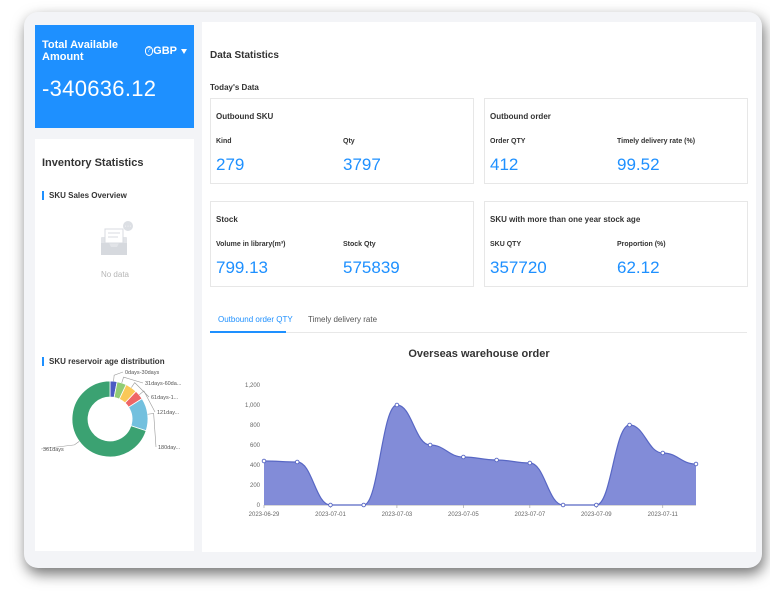  What do you see at coordinates (638, 164) in the screenshot?
I see `stat-value: 99.52` at bounding box center [638, 164].